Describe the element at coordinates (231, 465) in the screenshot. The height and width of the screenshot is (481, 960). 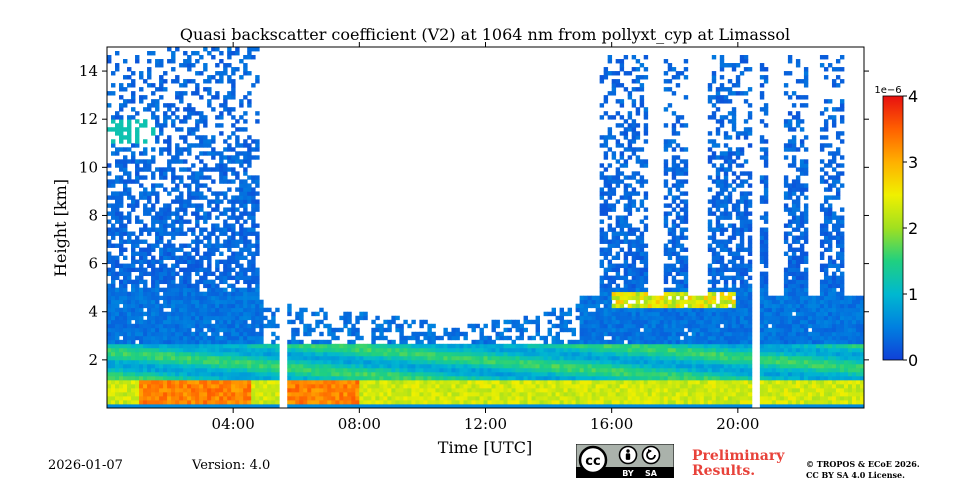
I see `version-label: Version: 4.0` at that location.